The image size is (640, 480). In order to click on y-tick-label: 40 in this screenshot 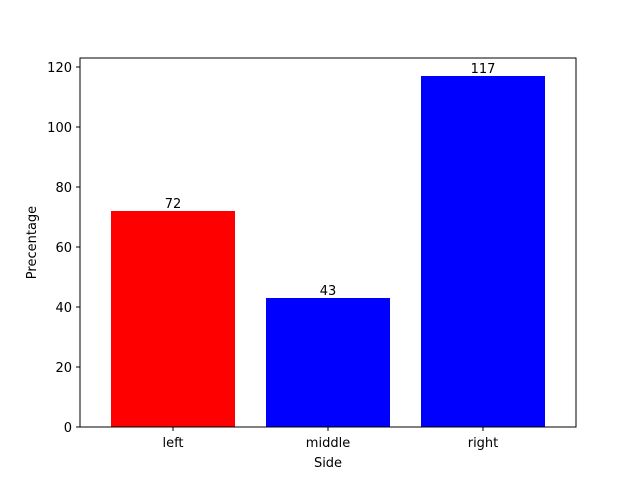, I will do `click(63, 308)`.